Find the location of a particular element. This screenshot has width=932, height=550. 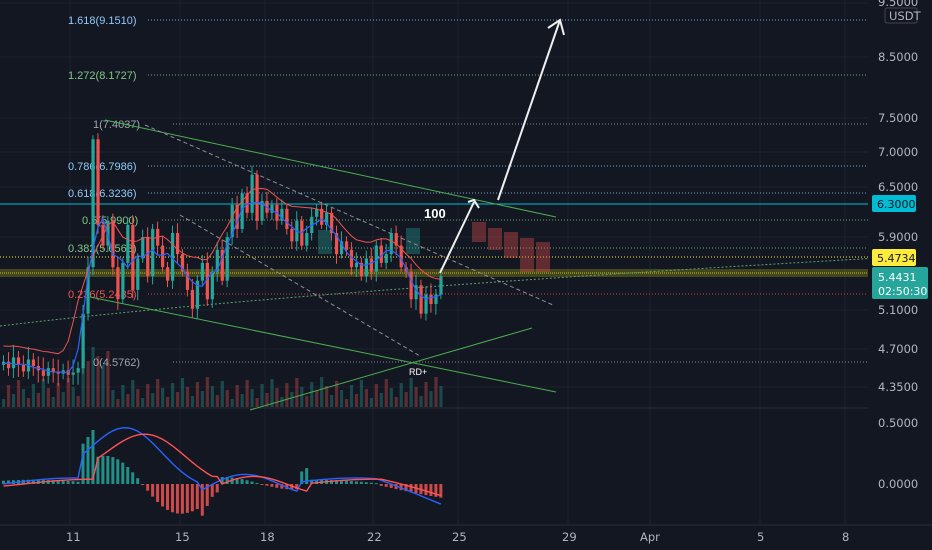

projection-arrow is located at coordinates (502, 146).